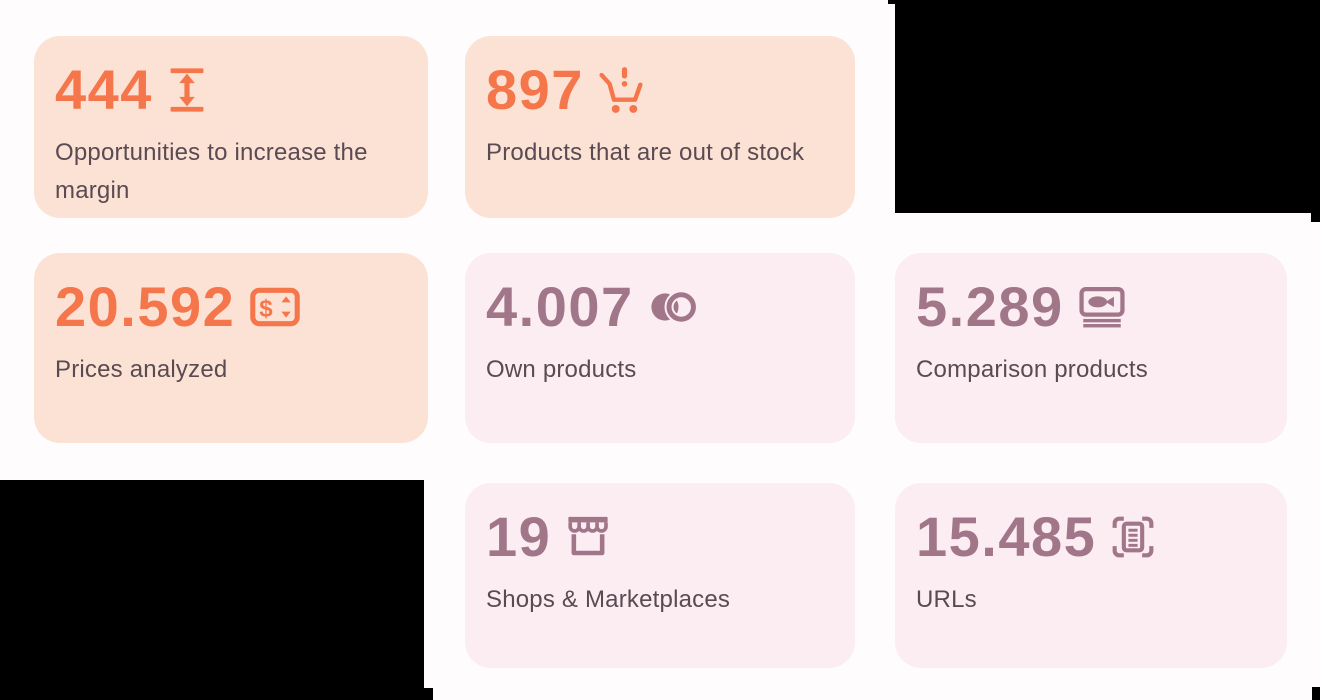  What do you see at coordinates (660, 127) in the screenshot?
I see `stat-card-out-of-stock: 897 Products that are out of stock` at bounding box center [660, 127].